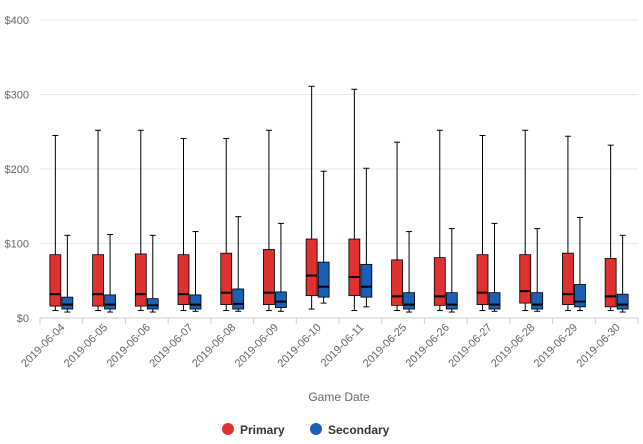  What do you see at coordinates (598, 346) in the screenshot?
I see `x-tick-label: 2019-06-30` at bounding box center [598, 346].